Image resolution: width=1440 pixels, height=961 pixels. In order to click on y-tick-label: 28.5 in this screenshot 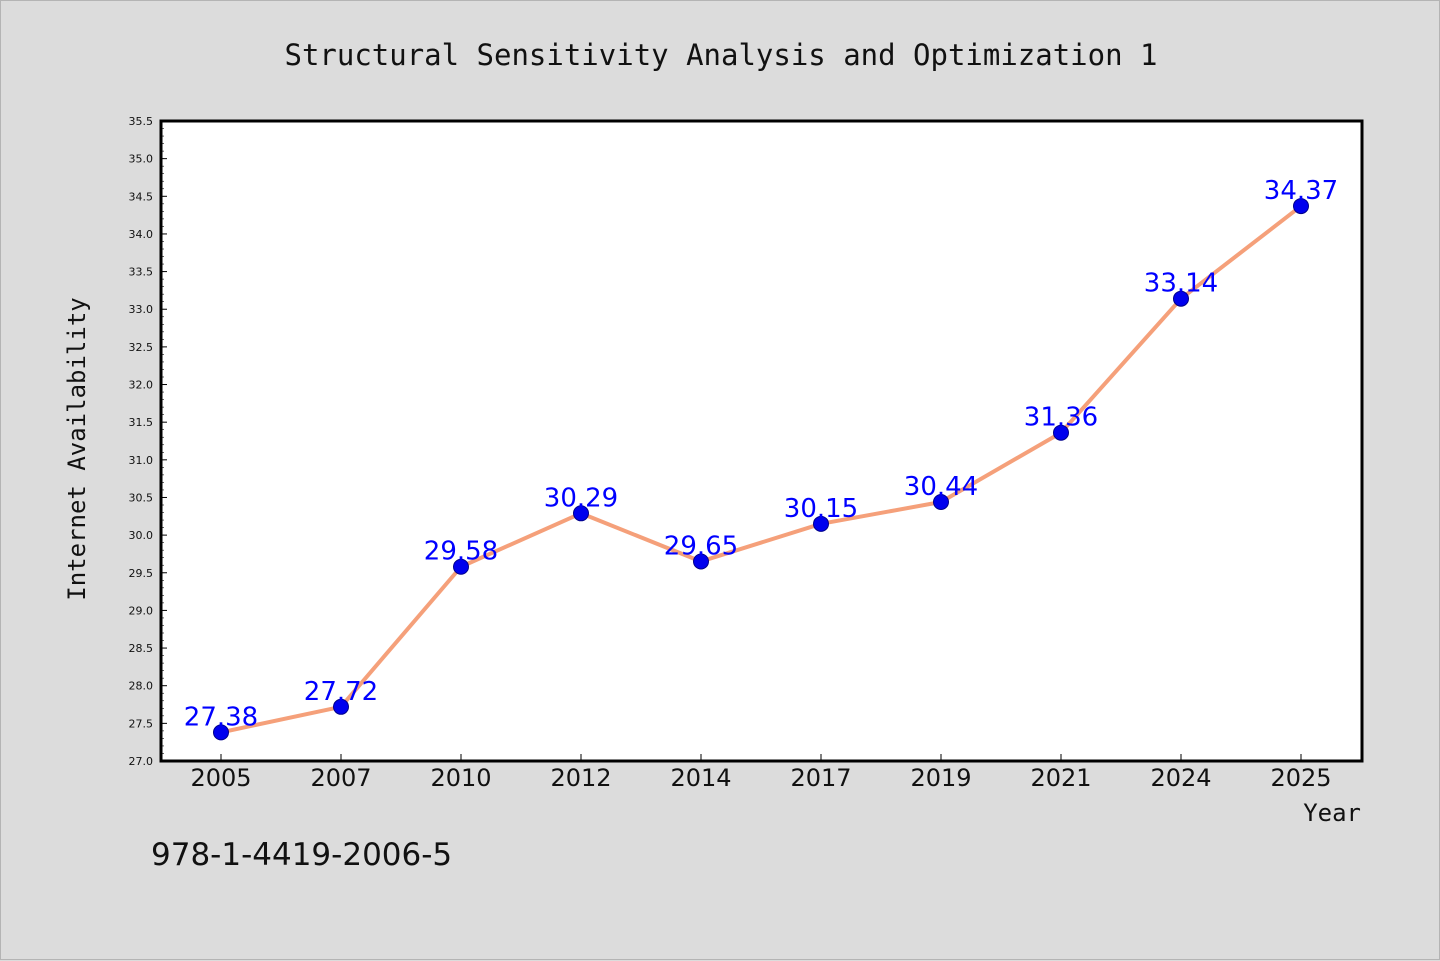, I will do `click(141, 648)`.